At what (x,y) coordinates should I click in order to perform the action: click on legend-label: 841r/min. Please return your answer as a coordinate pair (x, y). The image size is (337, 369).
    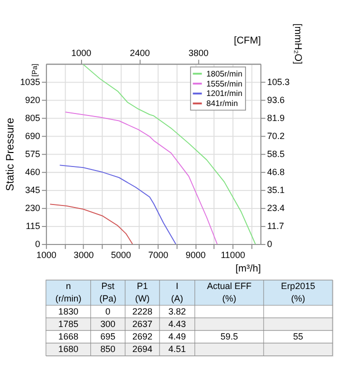
    Looking at the image, I should click on (222, 103).